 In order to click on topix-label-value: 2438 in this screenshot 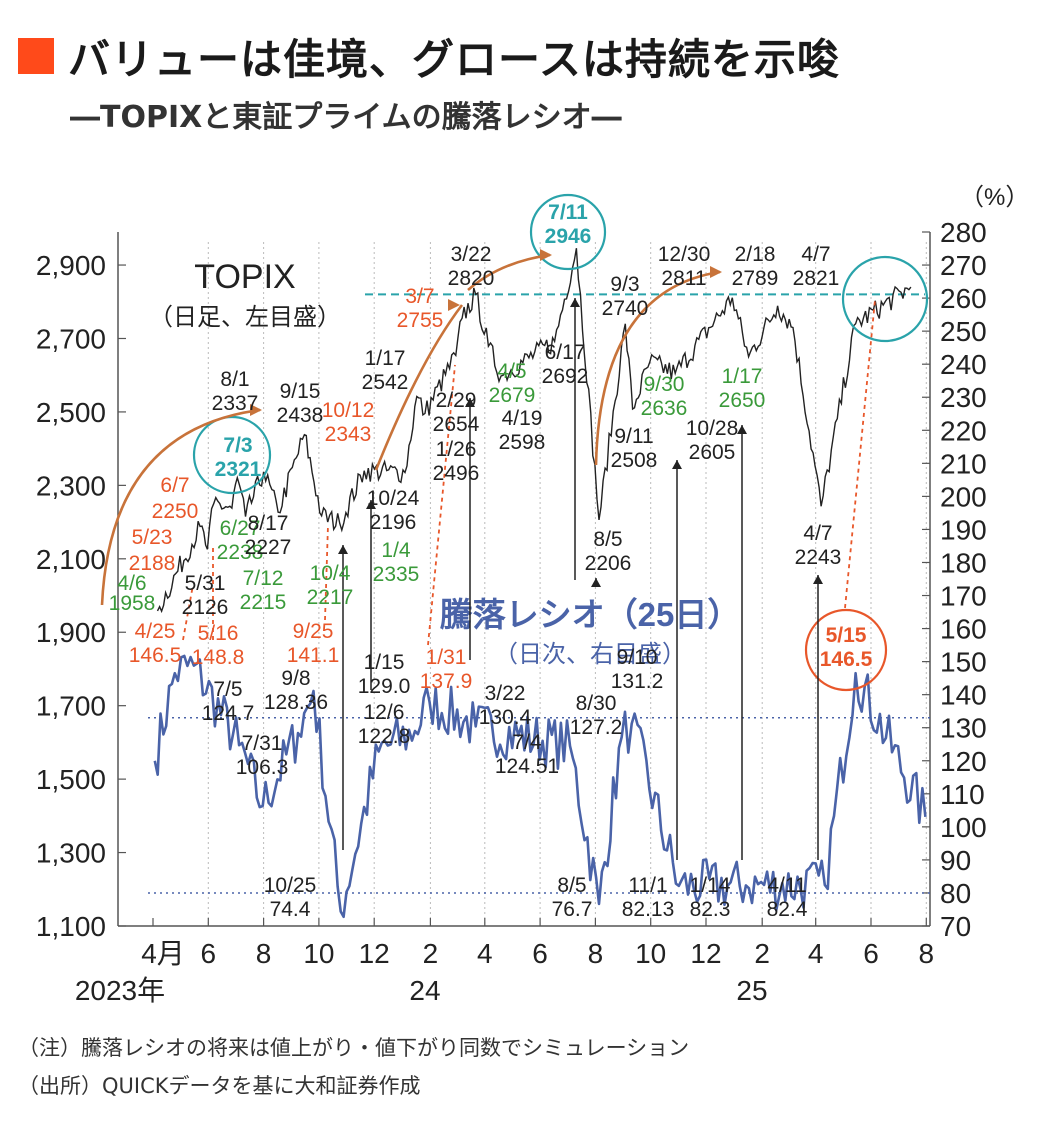, I will do `click(300, 415)`.